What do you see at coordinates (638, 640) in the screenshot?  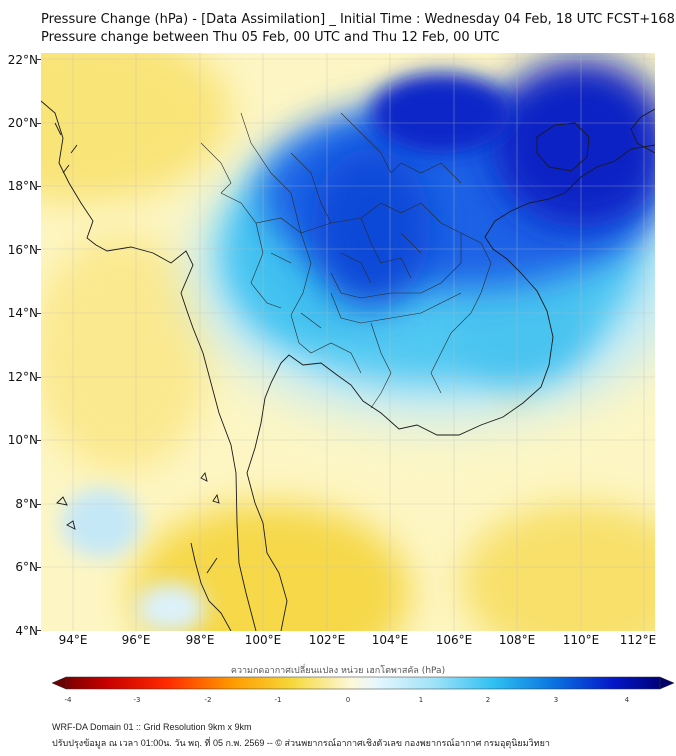 I see `lon-label-112e: 112°E` at bounding box center [638, 640].